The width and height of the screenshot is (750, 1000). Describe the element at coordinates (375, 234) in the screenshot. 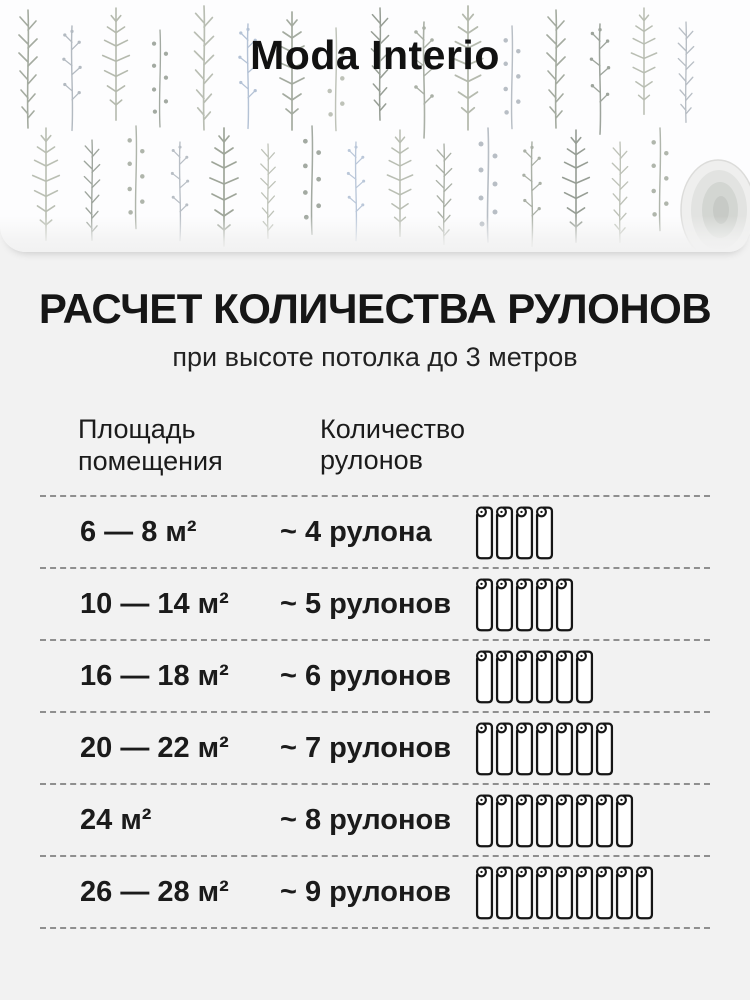

I see `photo-fade-overlay` at that location.